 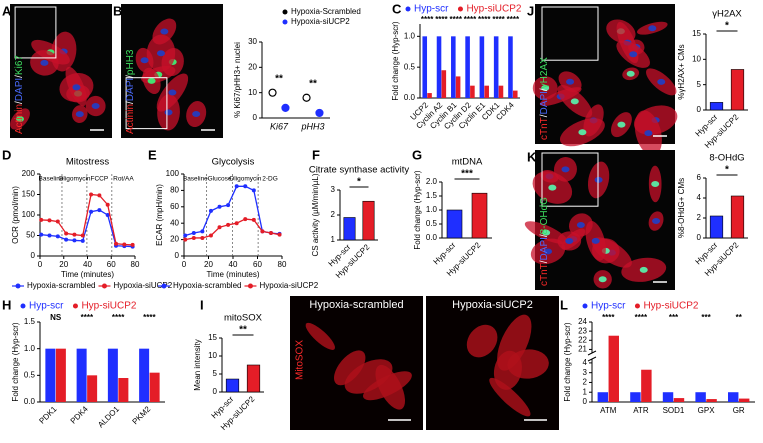 I want to click on y-tick-label: 0, so click(x=699, y=237).